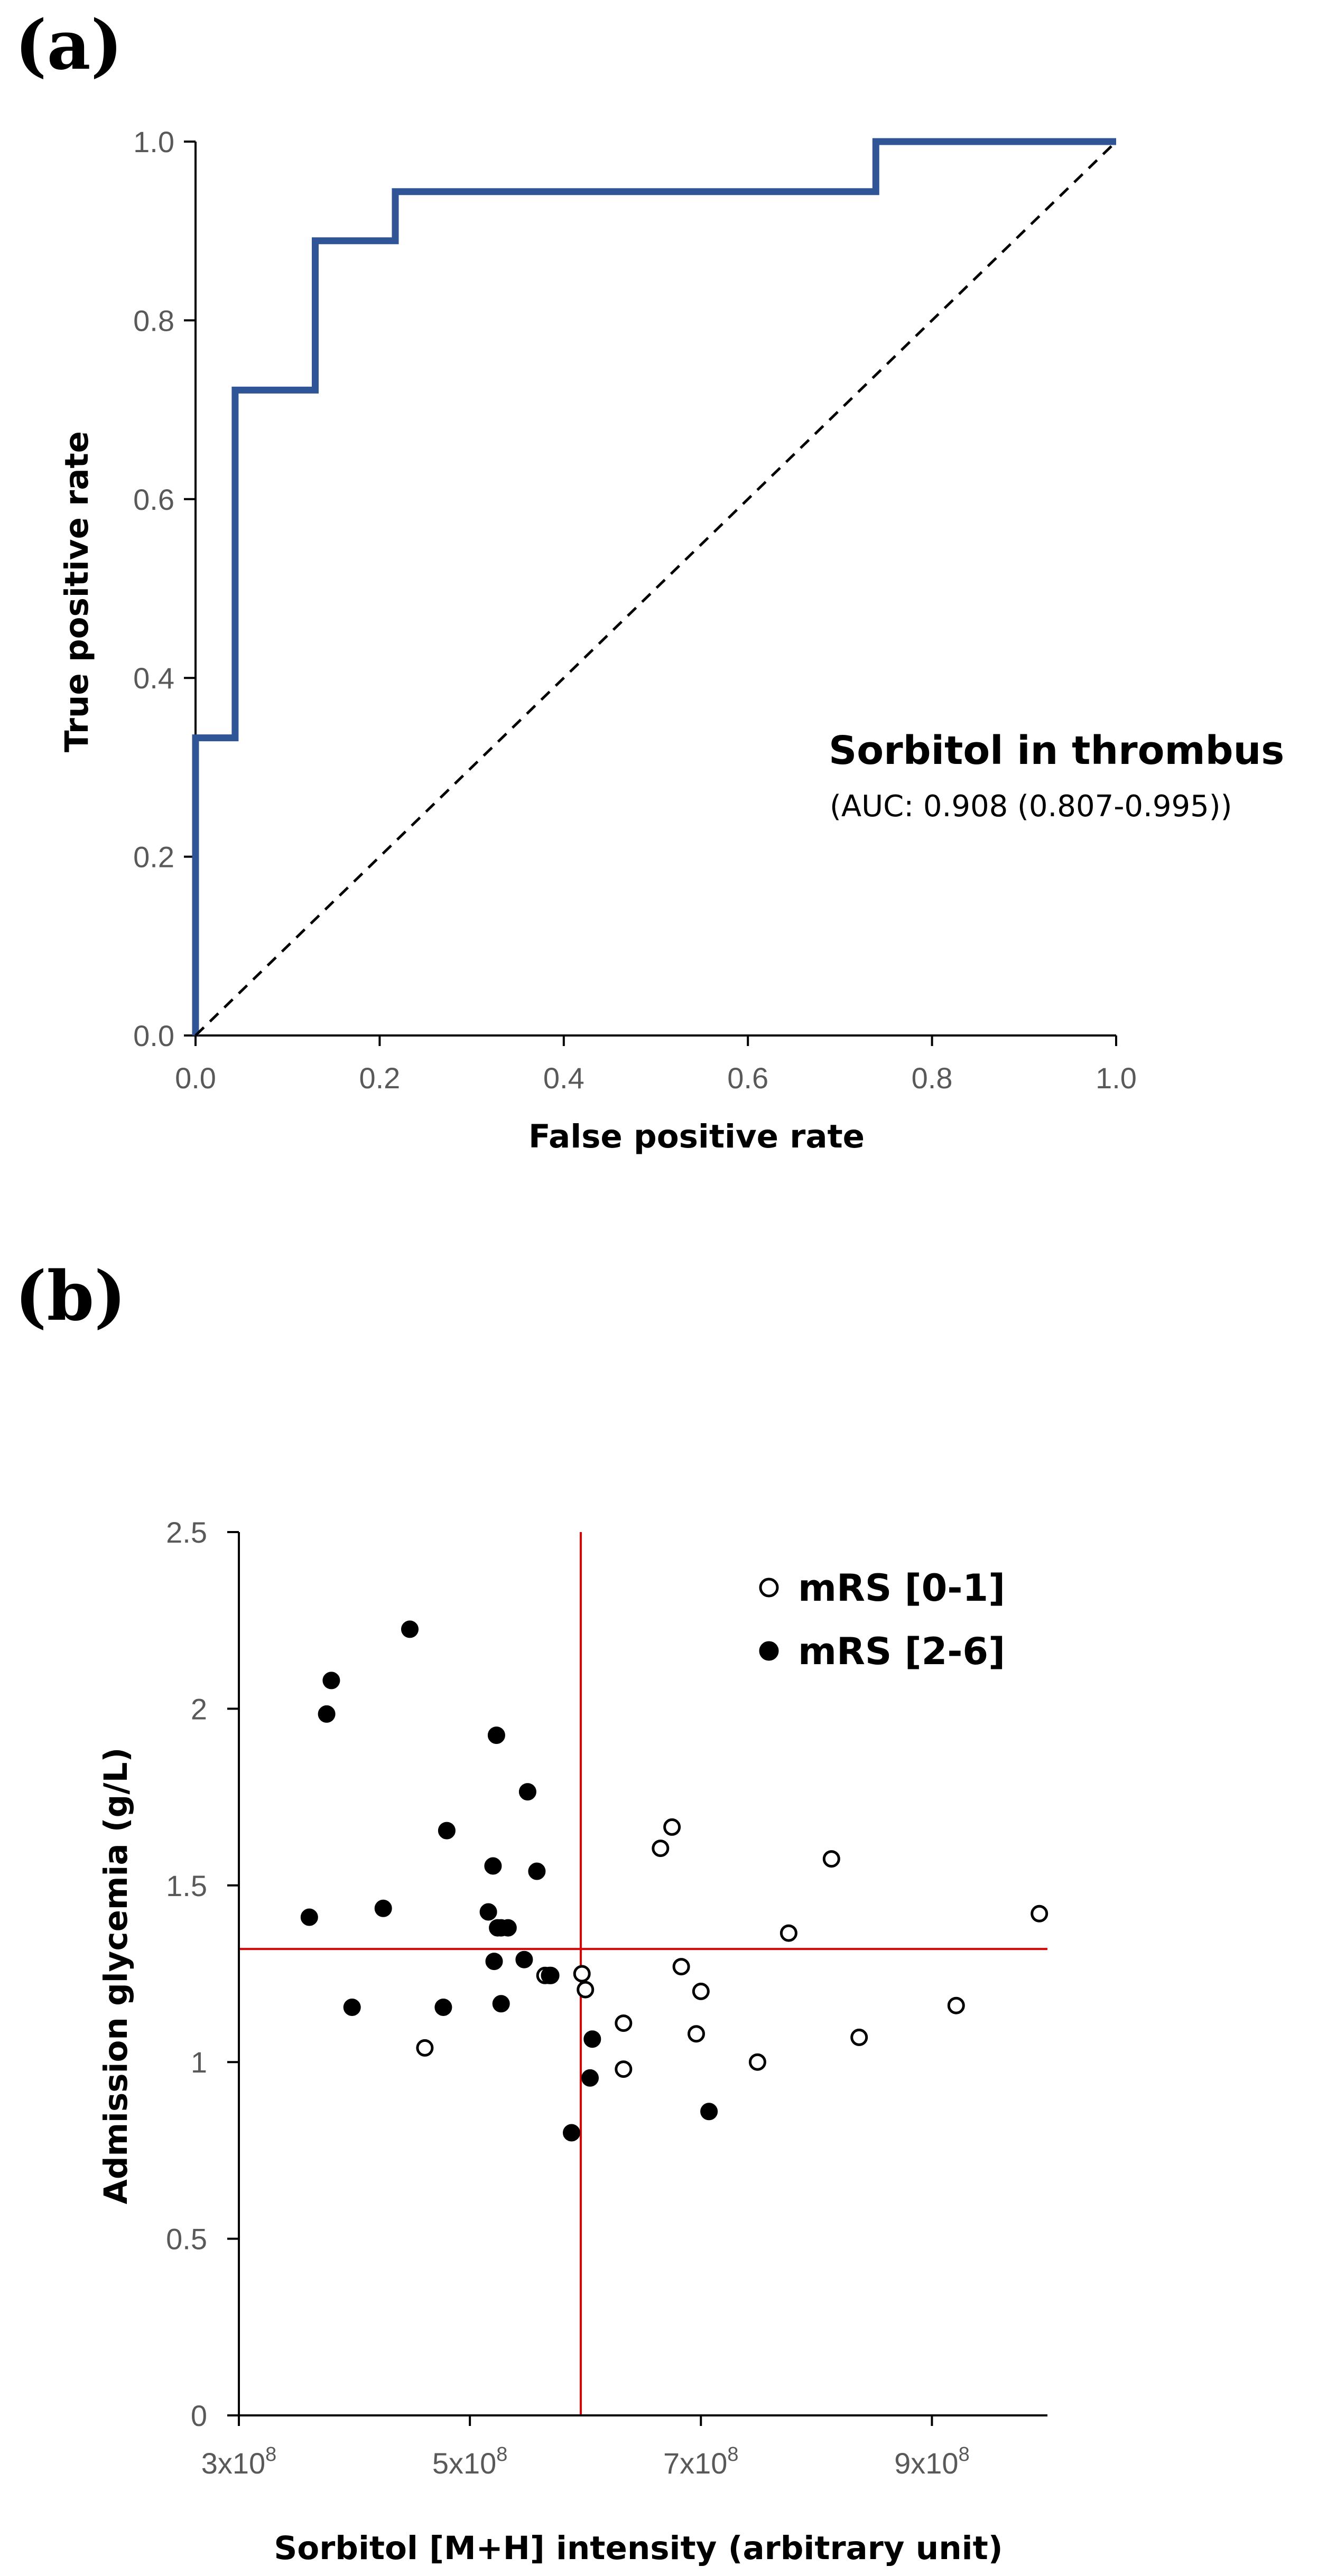 This screenshot has width=1327, height=2576. What do you see at coordinates (932, 2461) in the screenshot?
I see `scatter-x-tick-label: 9x10⁸` at bounding box center [932, 2461].